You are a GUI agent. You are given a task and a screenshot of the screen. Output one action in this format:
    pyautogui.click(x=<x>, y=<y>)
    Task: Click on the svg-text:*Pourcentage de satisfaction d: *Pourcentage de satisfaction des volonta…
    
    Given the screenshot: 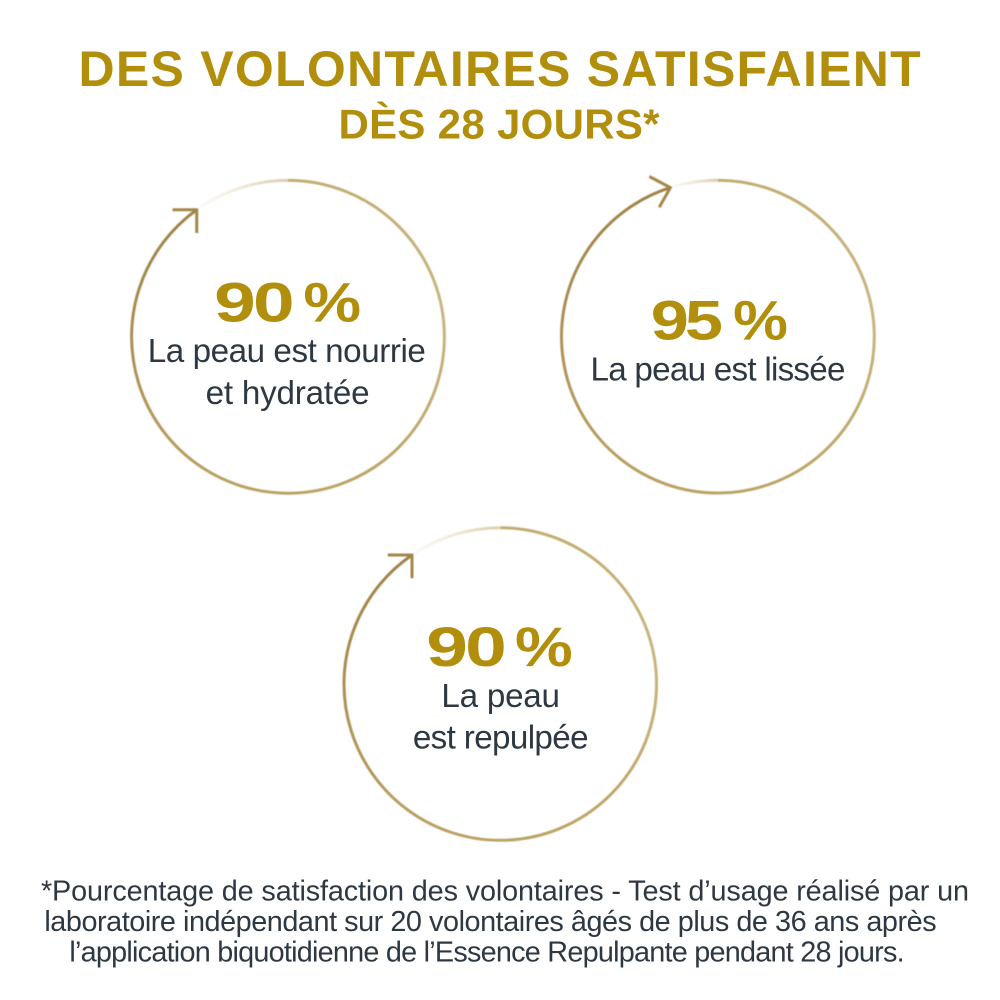 What is the action you would take?
    pyautogui.click(x=505, y=891)
    